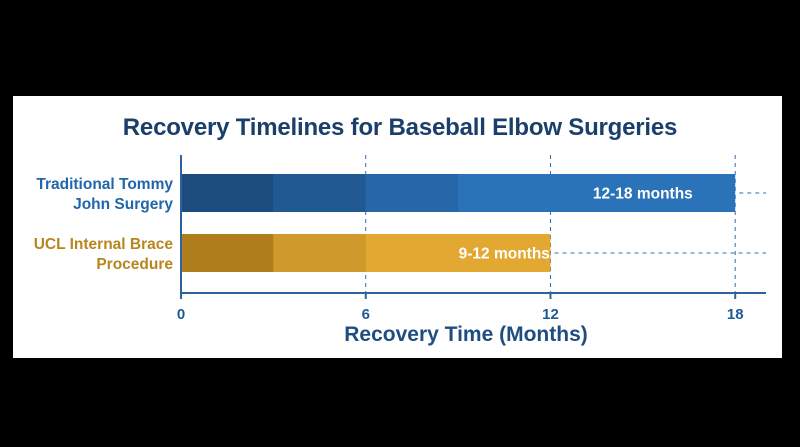 The image size is (800, 447). I want to click on x-tick-label-0: 0, so click(181, 314).